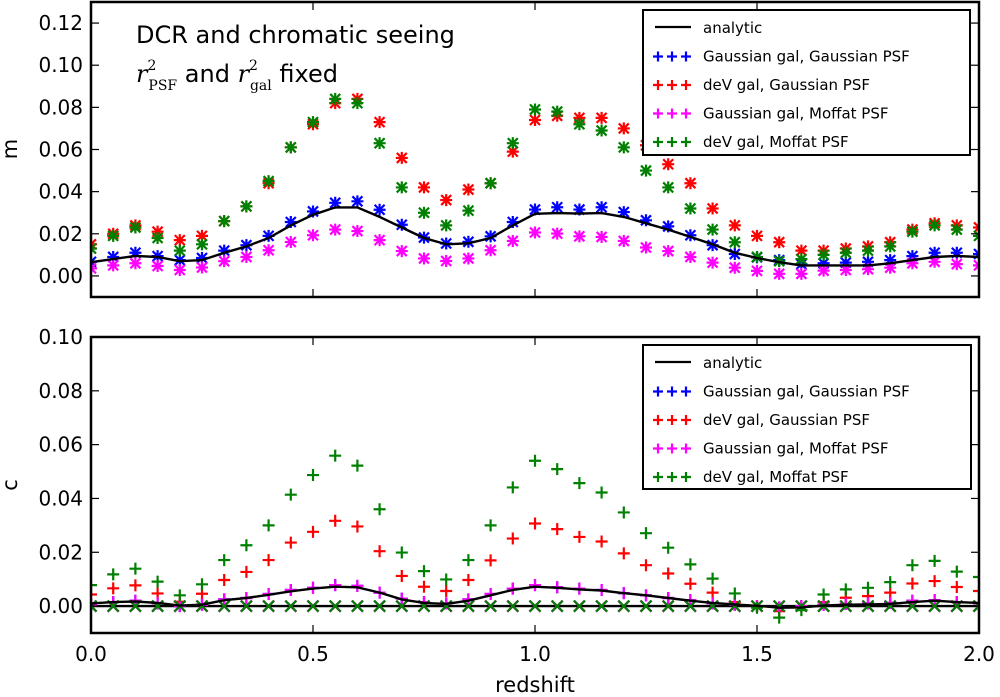  What do you see at coordinates (708, 363) in the screenshot?
I see `legend-entry: analytic` at bounding box center [708, 363].